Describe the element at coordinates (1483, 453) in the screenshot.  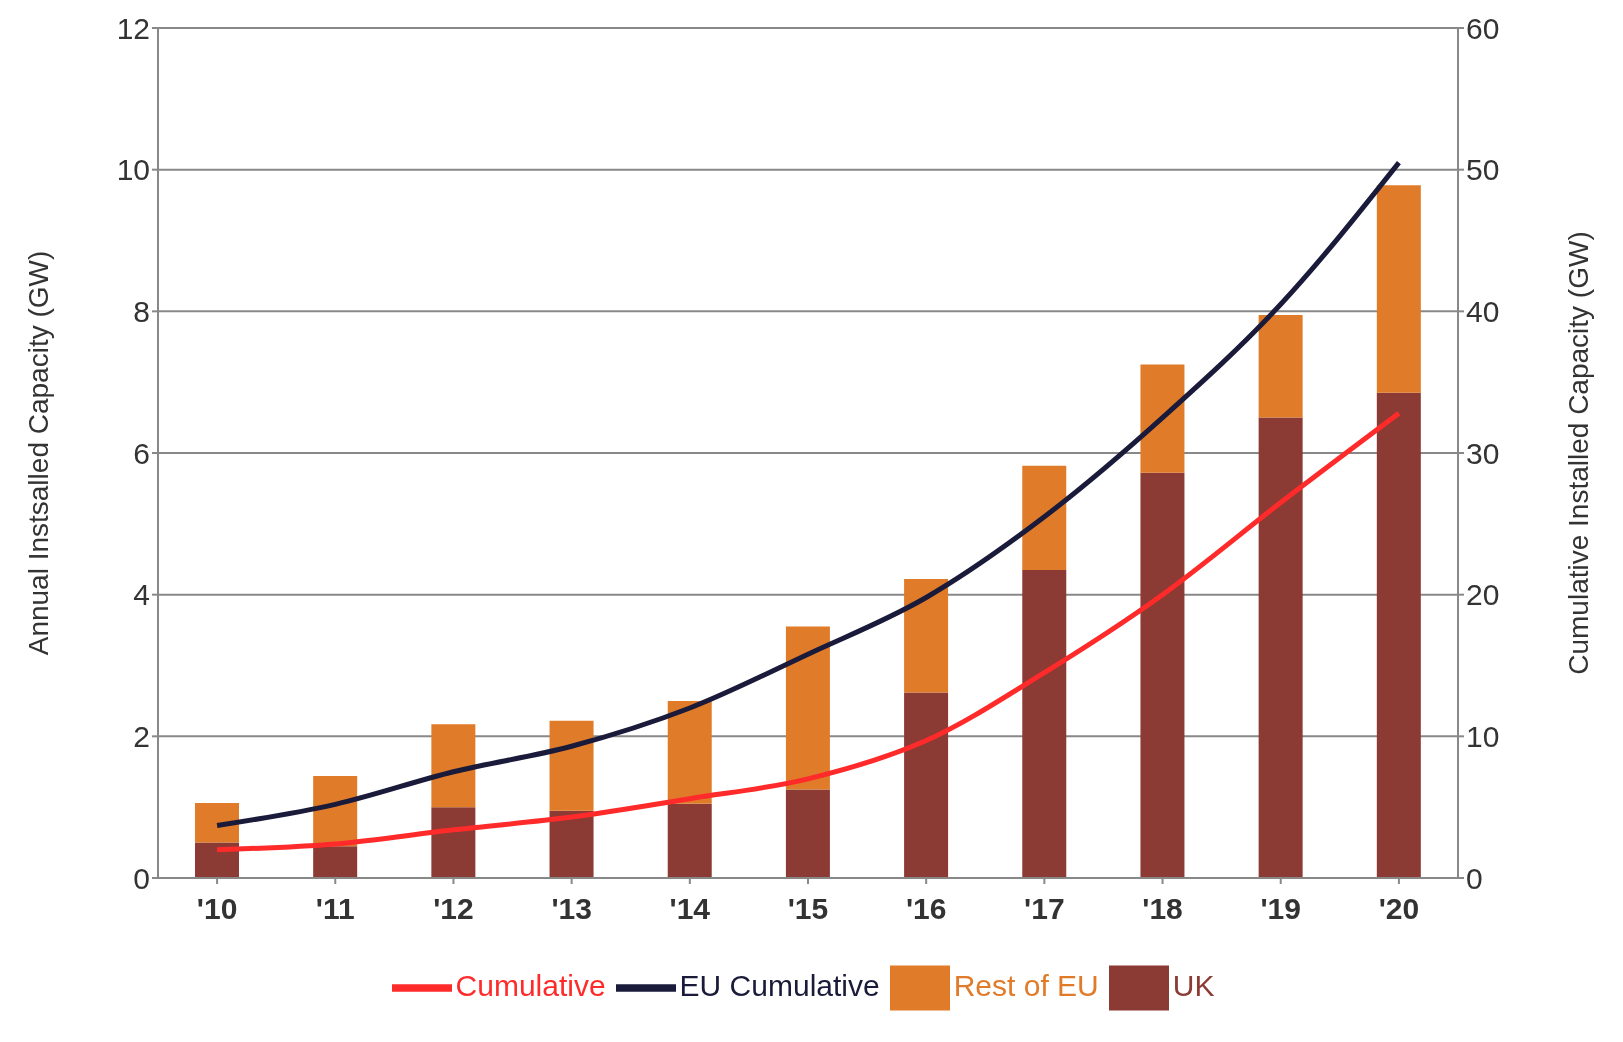
I see `y2-tick-label: 30` at that location.